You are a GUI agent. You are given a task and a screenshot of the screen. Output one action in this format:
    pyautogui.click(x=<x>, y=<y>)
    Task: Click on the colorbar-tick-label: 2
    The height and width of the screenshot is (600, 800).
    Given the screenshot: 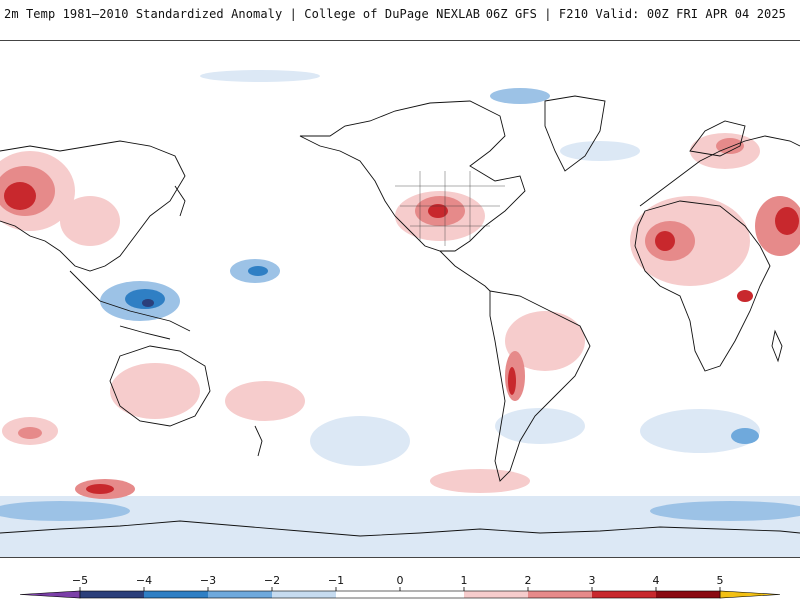 What is the action you would take?
    pyautogui.click(x=528, y=580)
    